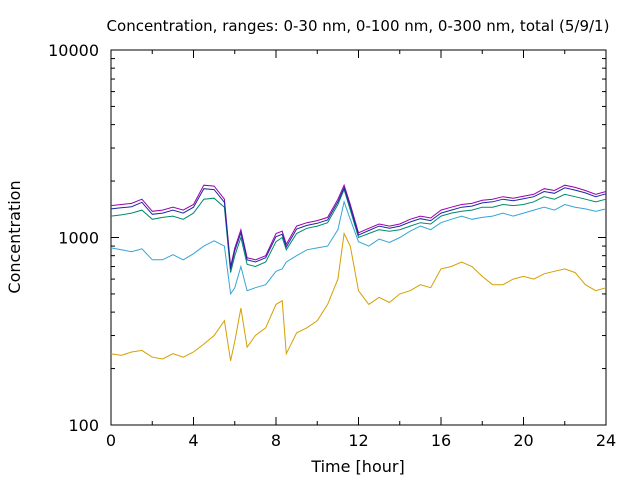  Describe the element at coordinates (276, 440) in the screenshot. I see `x-tick-label: 8` at that location.